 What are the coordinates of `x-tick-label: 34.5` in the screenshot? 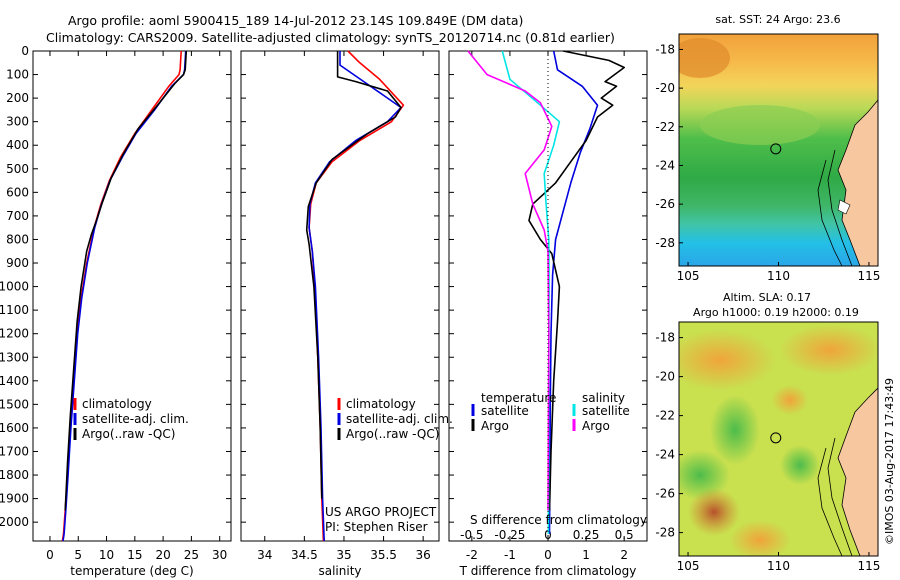 It's located at (304, 555).